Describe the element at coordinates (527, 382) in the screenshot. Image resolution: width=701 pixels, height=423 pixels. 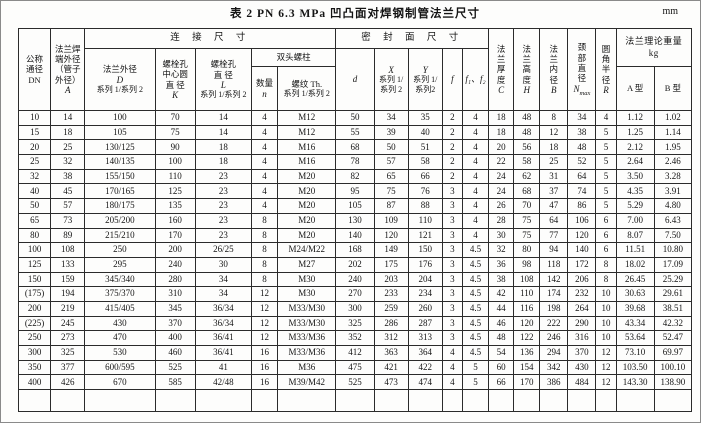
I see `table-cell: 170` at that location.